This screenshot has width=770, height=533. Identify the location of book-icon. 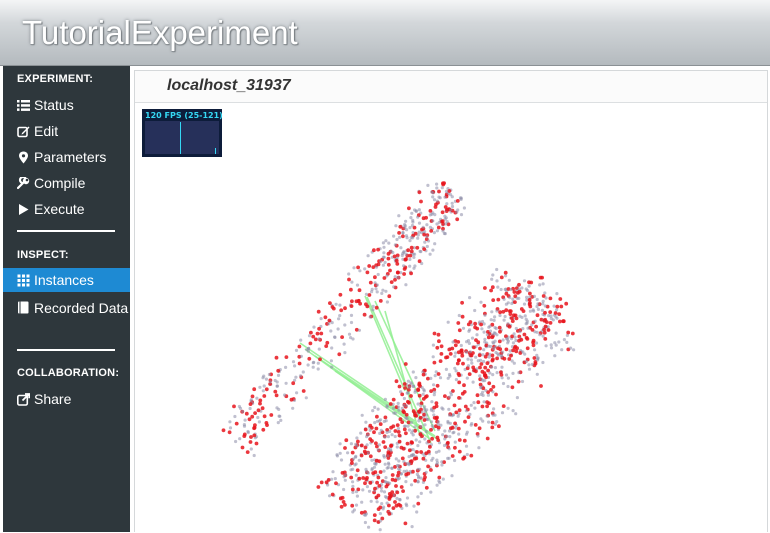
(23, 307).